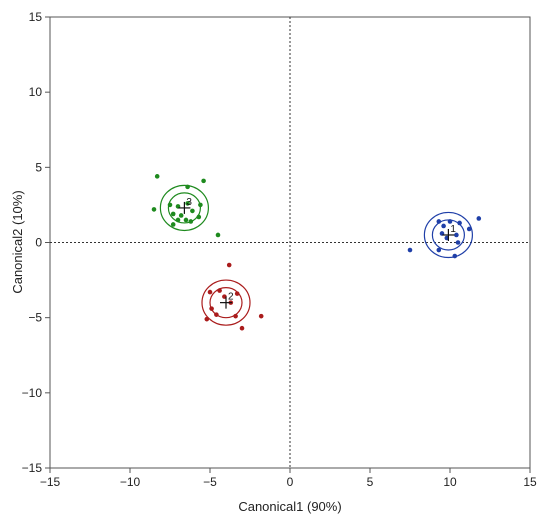 The image size is (550, 523). What do you see at coordinates (36, 17) in the screenshot?
I see `y-tick-label: 15` at bounding box center [36, 17].